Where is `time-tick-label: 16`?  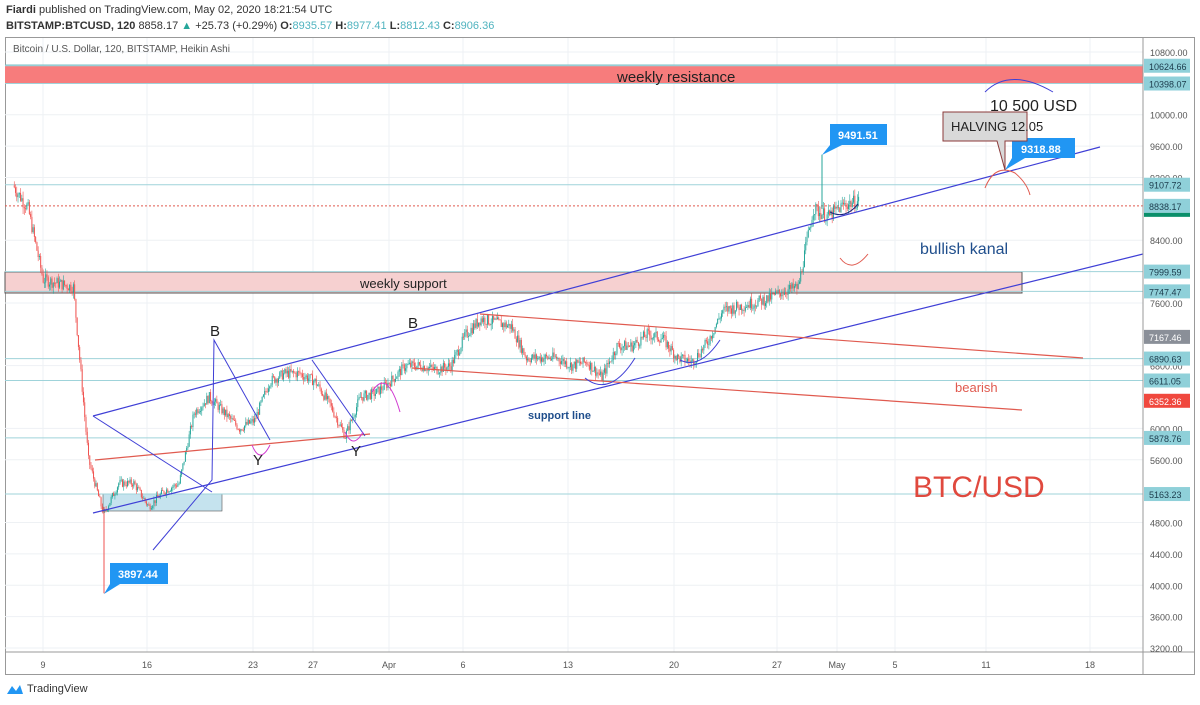 time-tick-label: 16 is located at coordinates (147, 665).